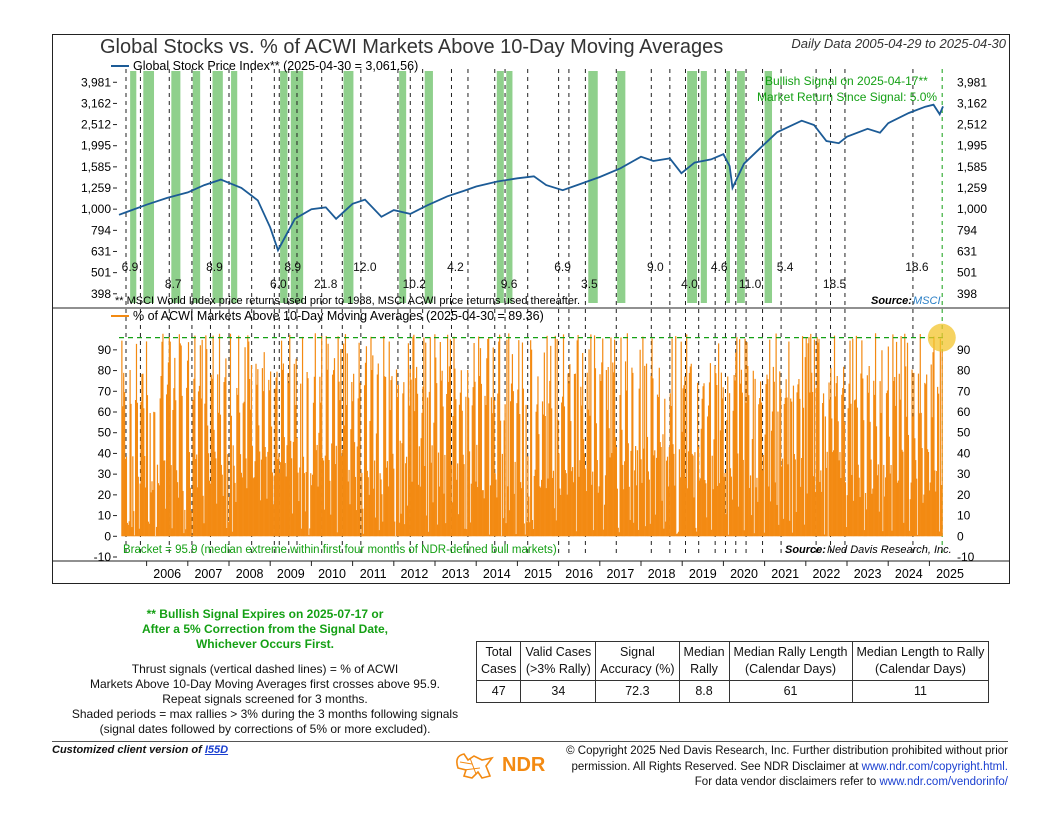 This screenshot has height=816, width=1056. I want to click on x-tick-label: 2021, so click(785, 574).